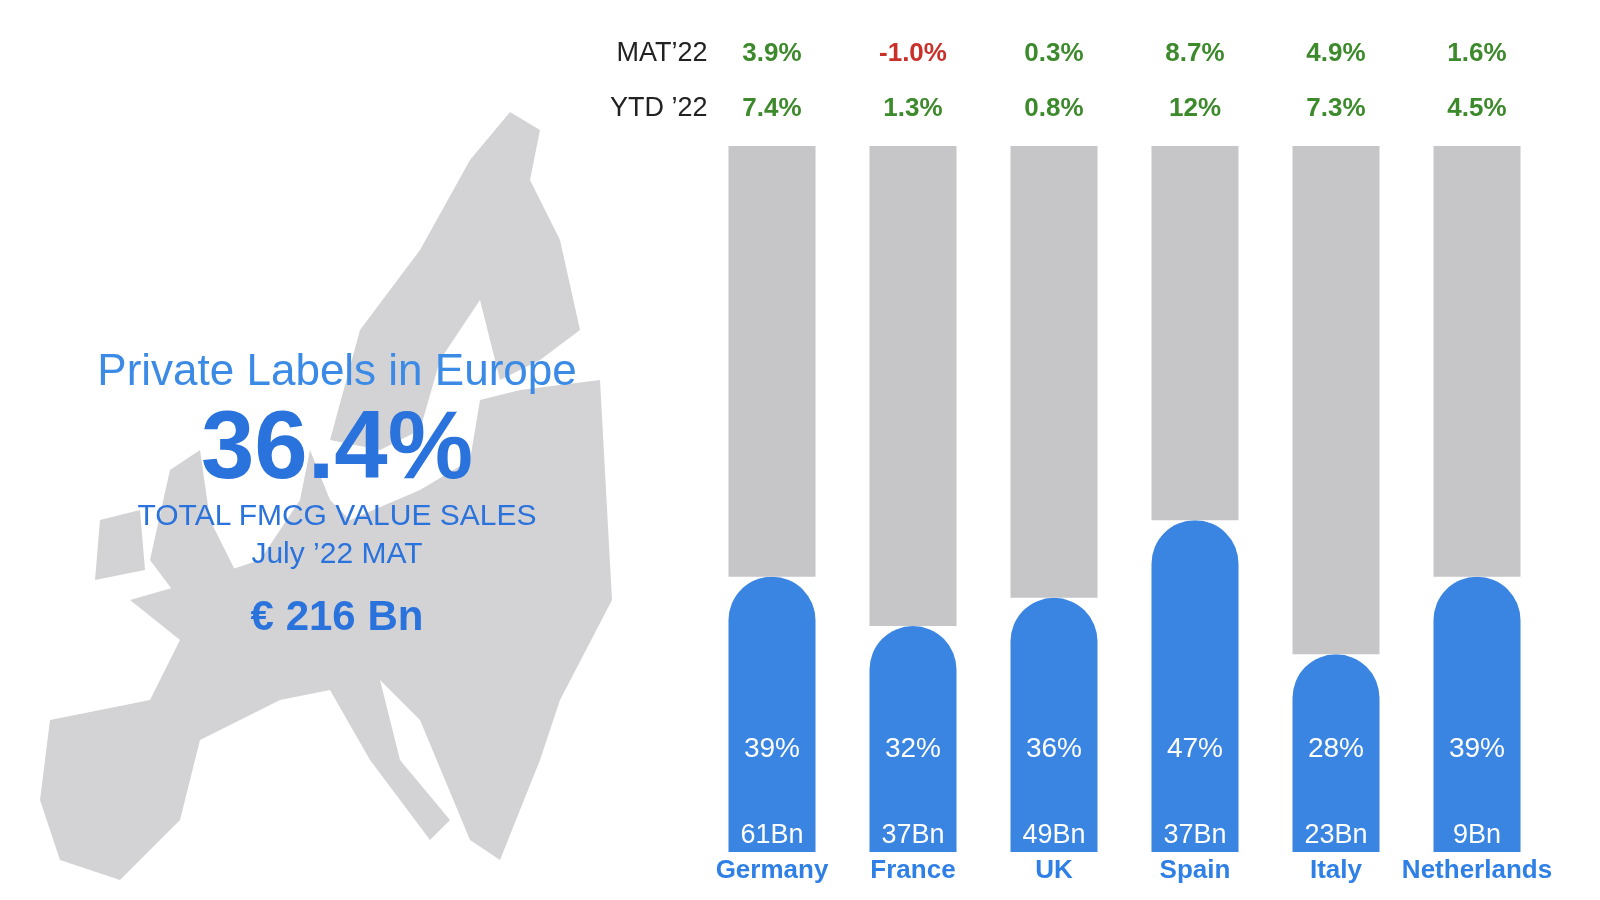 Image resolution: width=1600 pixels, height=900 pixels. I want to click on text: 1.6%, so click(1477, 52).